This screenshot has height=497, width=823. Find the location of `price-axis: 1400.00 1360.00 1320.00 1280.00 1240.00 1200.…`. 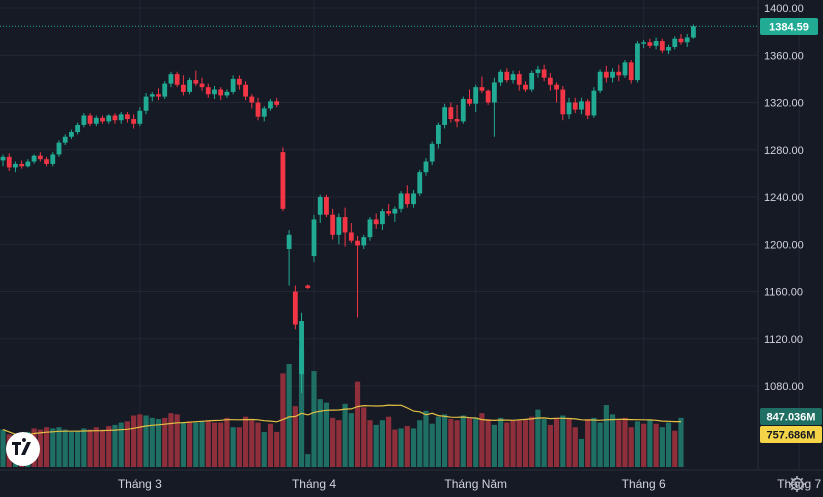

price-axis: 1400.00 1360.00 1320.00 1280.00 1240.00 1200.… is located at coordinates (784, 198).